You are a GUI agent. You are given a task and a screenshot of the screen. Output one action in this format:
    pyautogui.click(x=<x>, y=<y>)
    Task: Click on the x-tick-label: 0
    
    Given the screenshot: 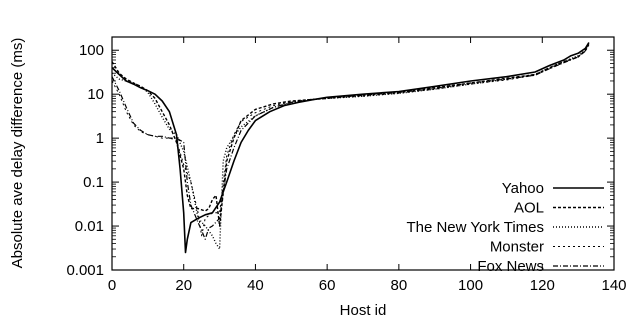 What is the action you would take?
    pyautogui.click(x=112, y=285)
    